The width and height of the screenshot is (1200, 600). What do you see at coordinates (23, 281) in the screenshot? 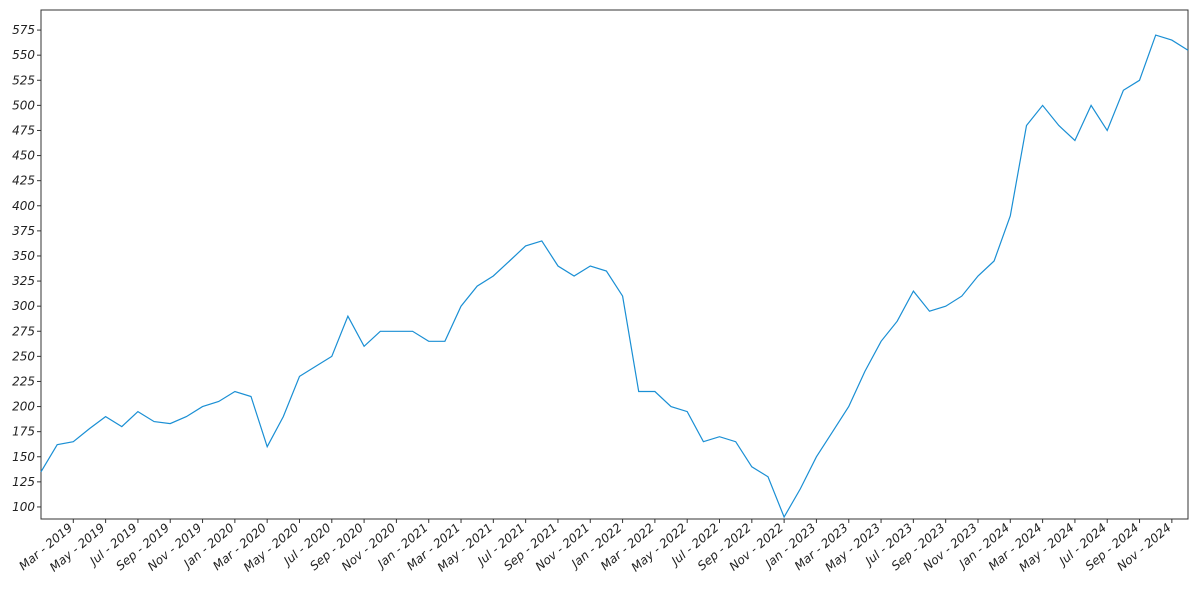
I see `y-tick-label: 325` at bounding box center [23, 281].